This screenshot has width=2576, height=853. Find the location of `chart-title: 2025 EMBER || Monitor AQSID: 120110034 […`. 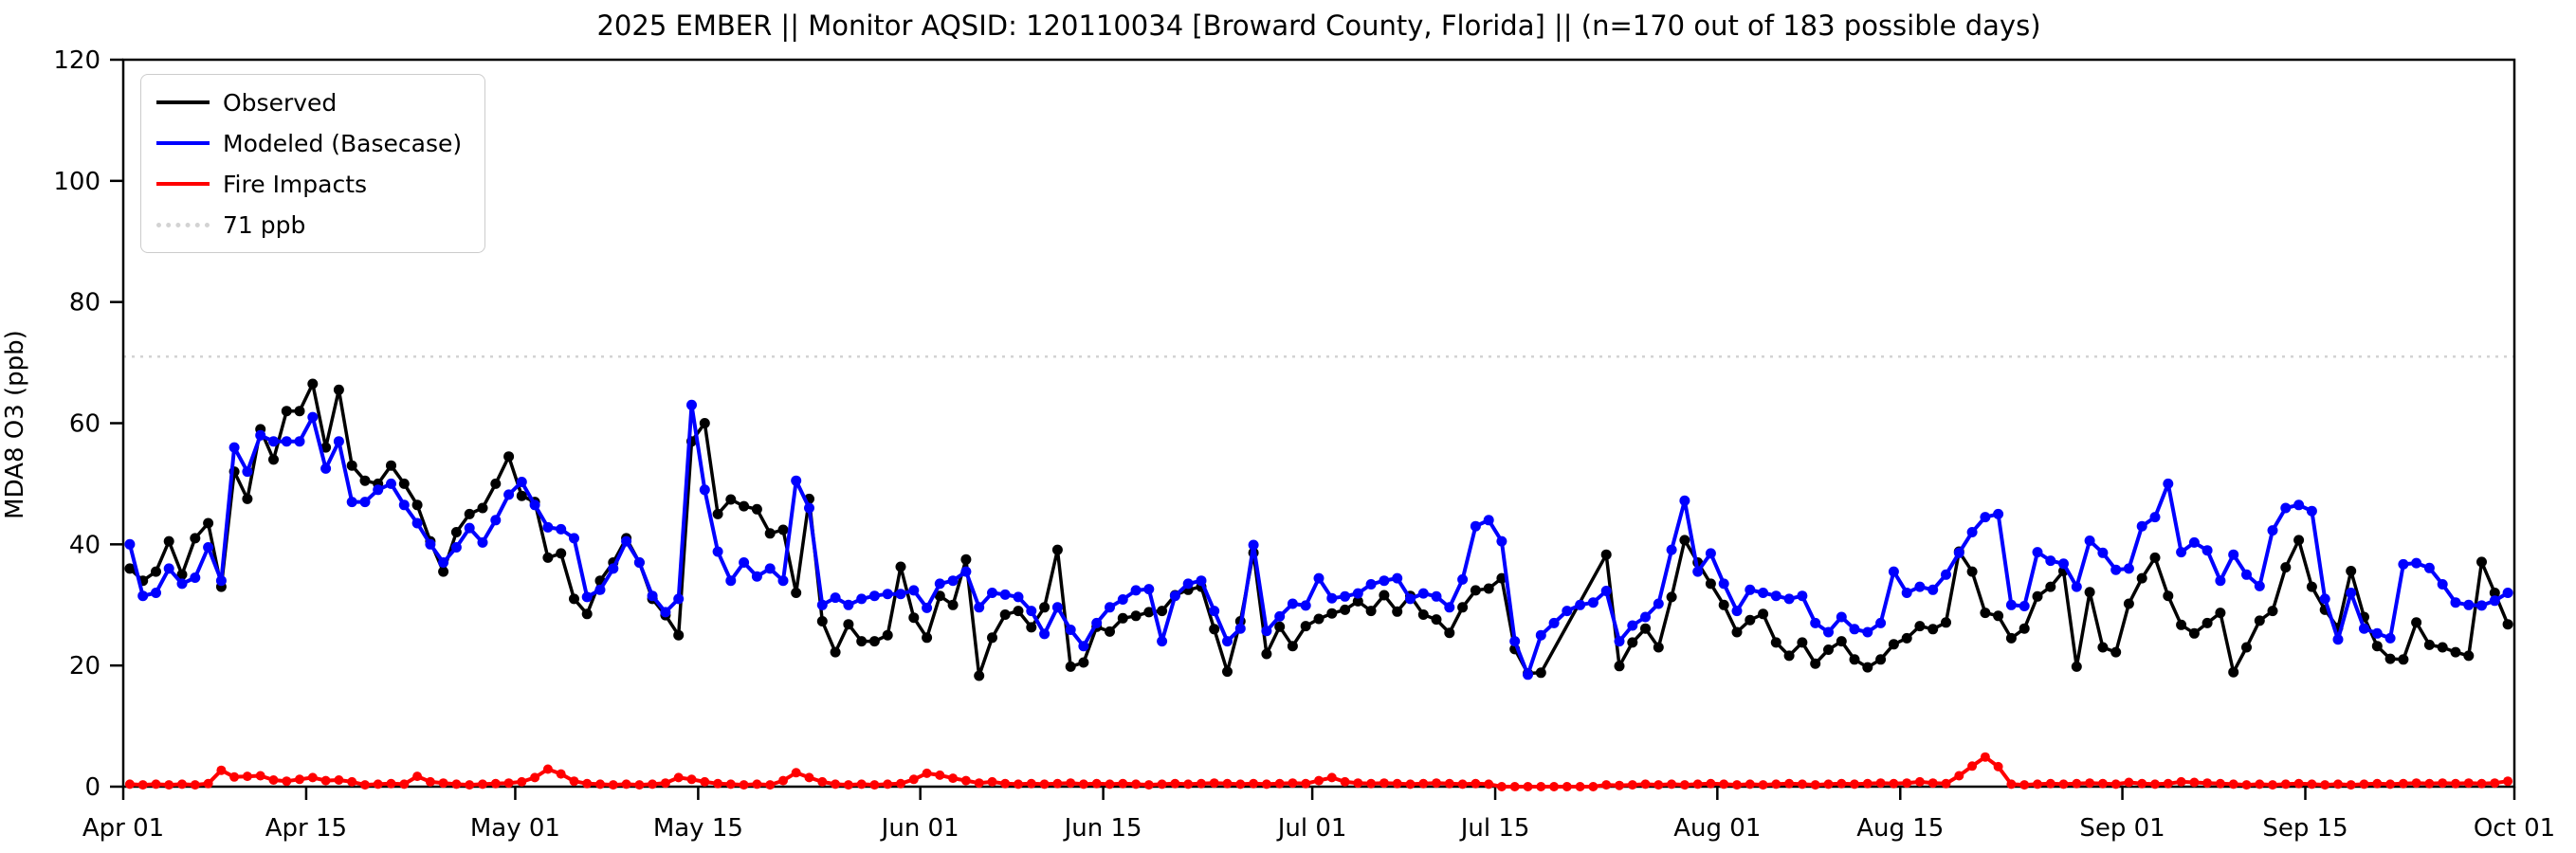

chart-title: 2025 EMBER || Monitor AQSID: 120110034 [… is located at coordinates (1318, 25).